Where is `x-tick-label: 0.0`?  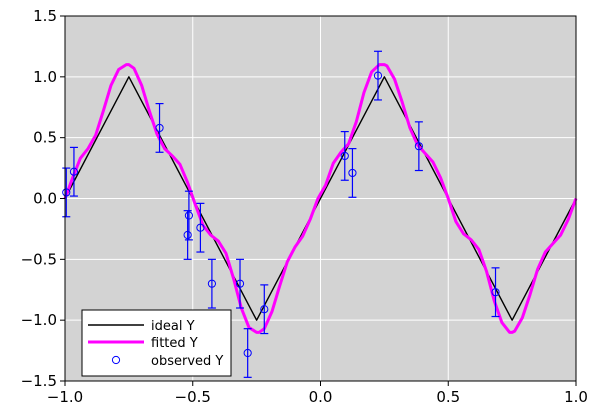 x-tick-label: 0.0 is located at coordinates (321, 397).